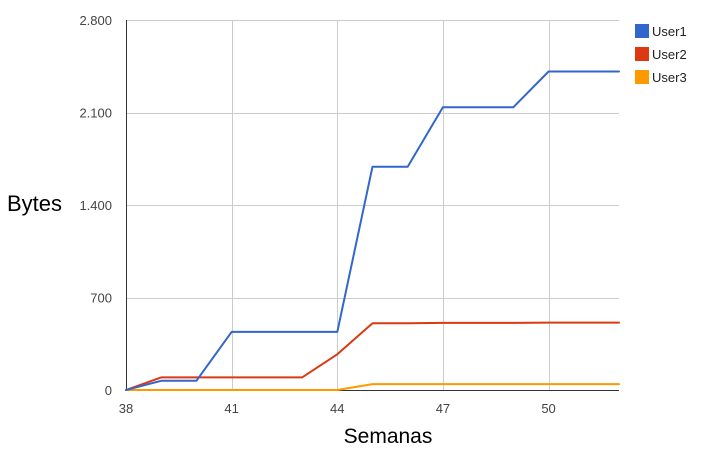 Image resolution: width=705 pixels, height=474 pixels. Describe the element at coordinates (231, 408) in the screenshot. I see `x-tick-label: 41` at that location.